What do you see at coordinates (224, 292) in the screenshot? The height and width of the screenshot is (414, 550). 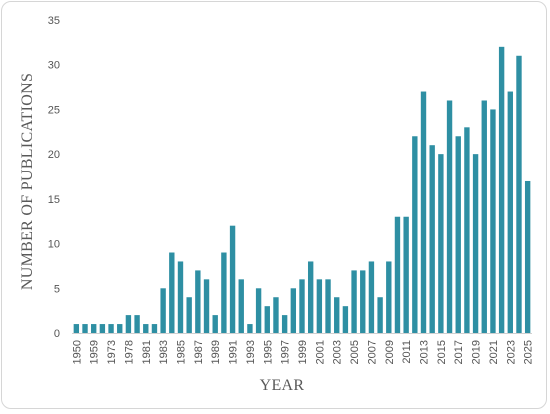 I see `bar-1990` at bounding box center [224, 292].